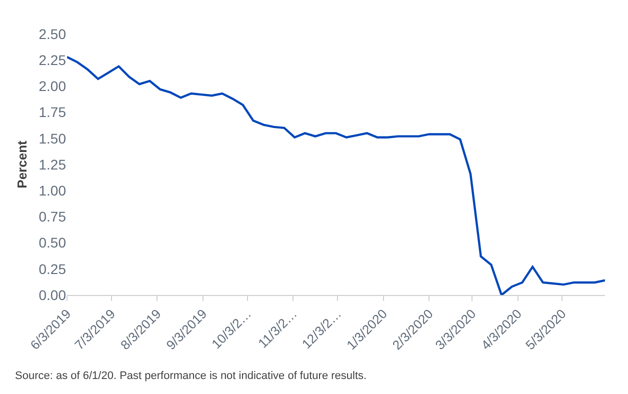 This screenshot has width=628, height=394. What do you see at coordinates (52, 216) in the screenshot?
I see `y-tick-label: 0.75` at bounding box center [52, 216].